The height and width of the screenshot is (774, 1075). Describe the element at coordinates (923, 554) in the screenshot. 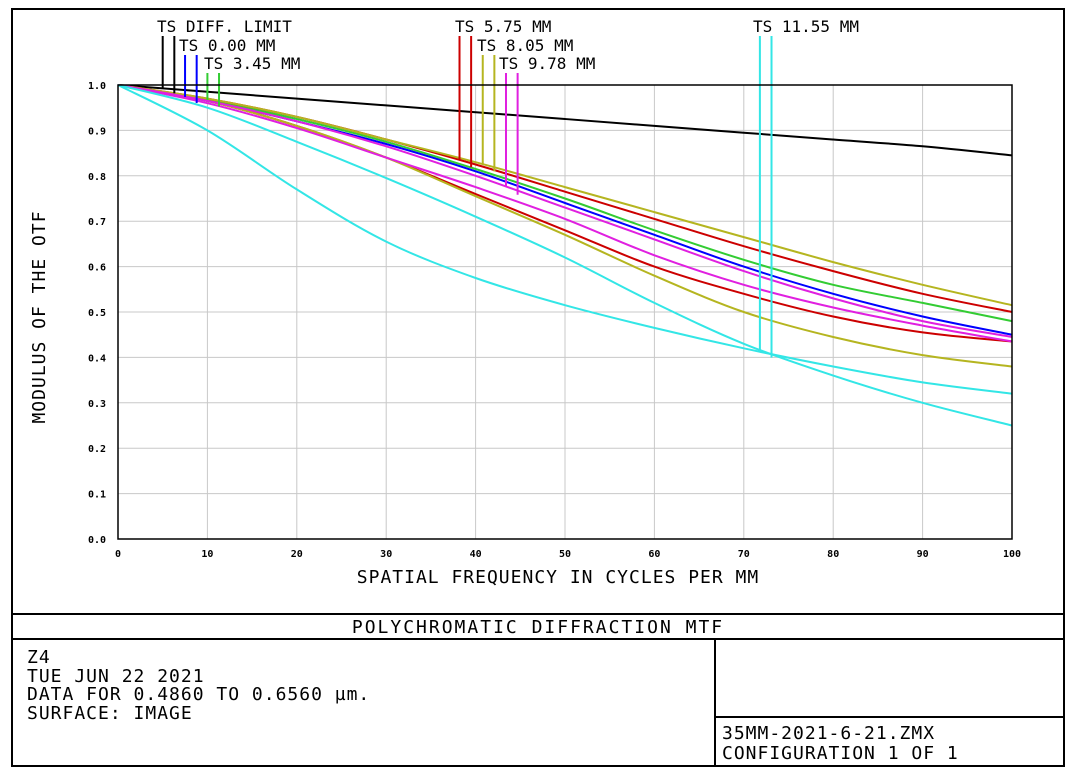

I see `x-tick-label-9: 90` at that location.